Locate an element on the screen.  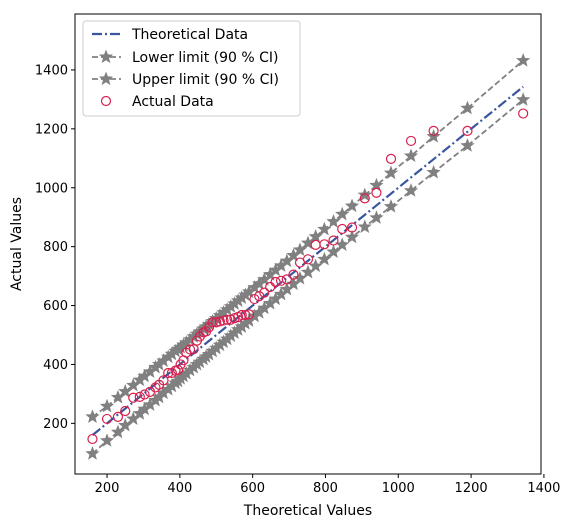
y-axis-ticks: 200 400 600 800 1000 1200 1400 is located at coordinates (55, 247).